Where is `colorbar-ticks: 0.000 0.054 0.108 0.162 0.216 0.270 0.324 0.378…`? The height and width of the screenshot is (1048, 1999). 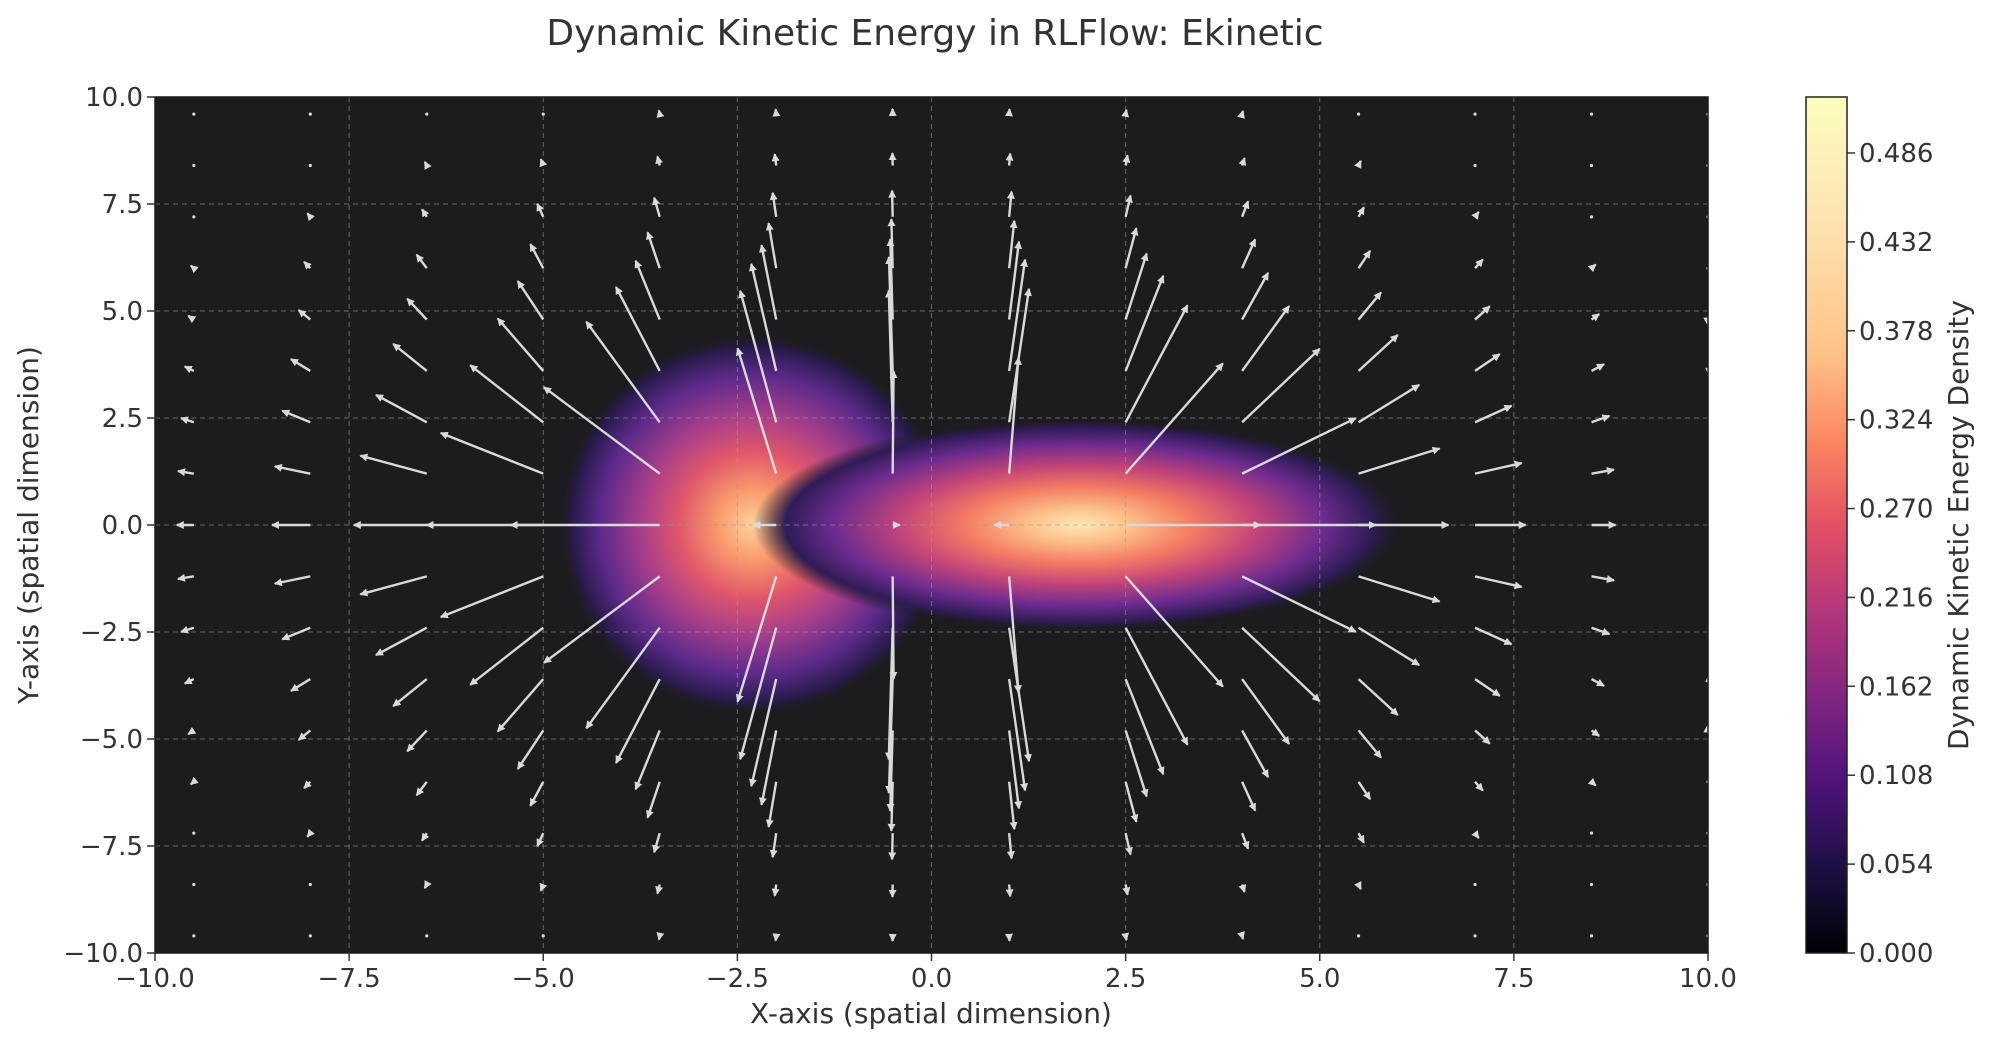
colorbar-ticks: 0.000 0.054 0.108 0.162 0.216 0.270 0.324 0.378… is located at coordinates (1890, 554).